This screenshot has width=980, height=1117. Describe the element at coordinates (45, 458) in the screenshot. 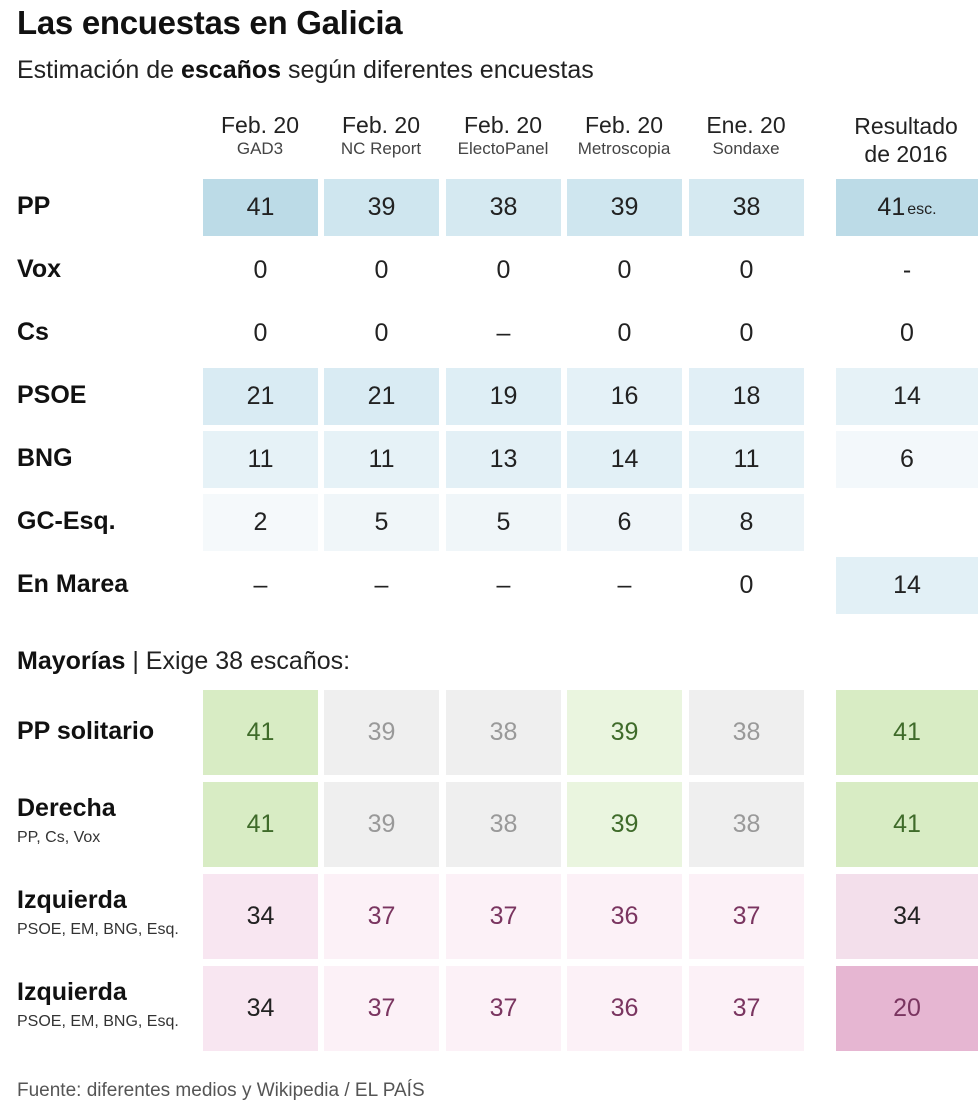

I see `party-label: BNG` at that location.